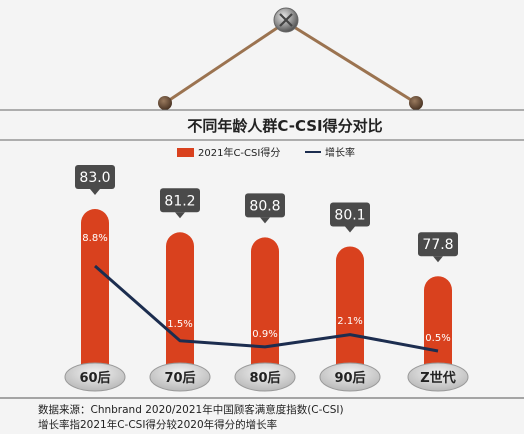 This screenshot has width=524, height=434. What do you see at coordinates (416, 103) in the screenshot?
I see `nail-right-icon` at bounding box center [416, 103].